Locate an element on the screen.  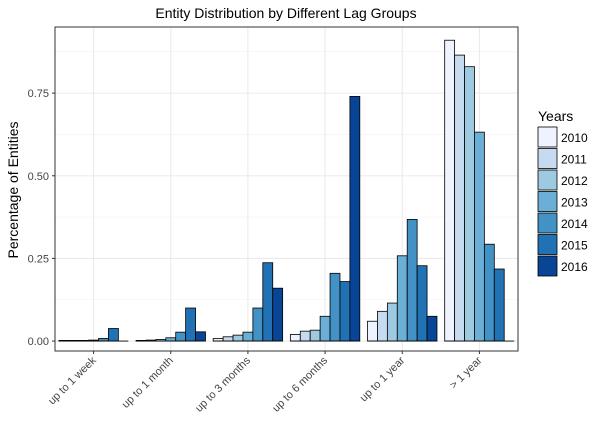
y-tick-label: 0.75 is located at coordinates (38, 94).